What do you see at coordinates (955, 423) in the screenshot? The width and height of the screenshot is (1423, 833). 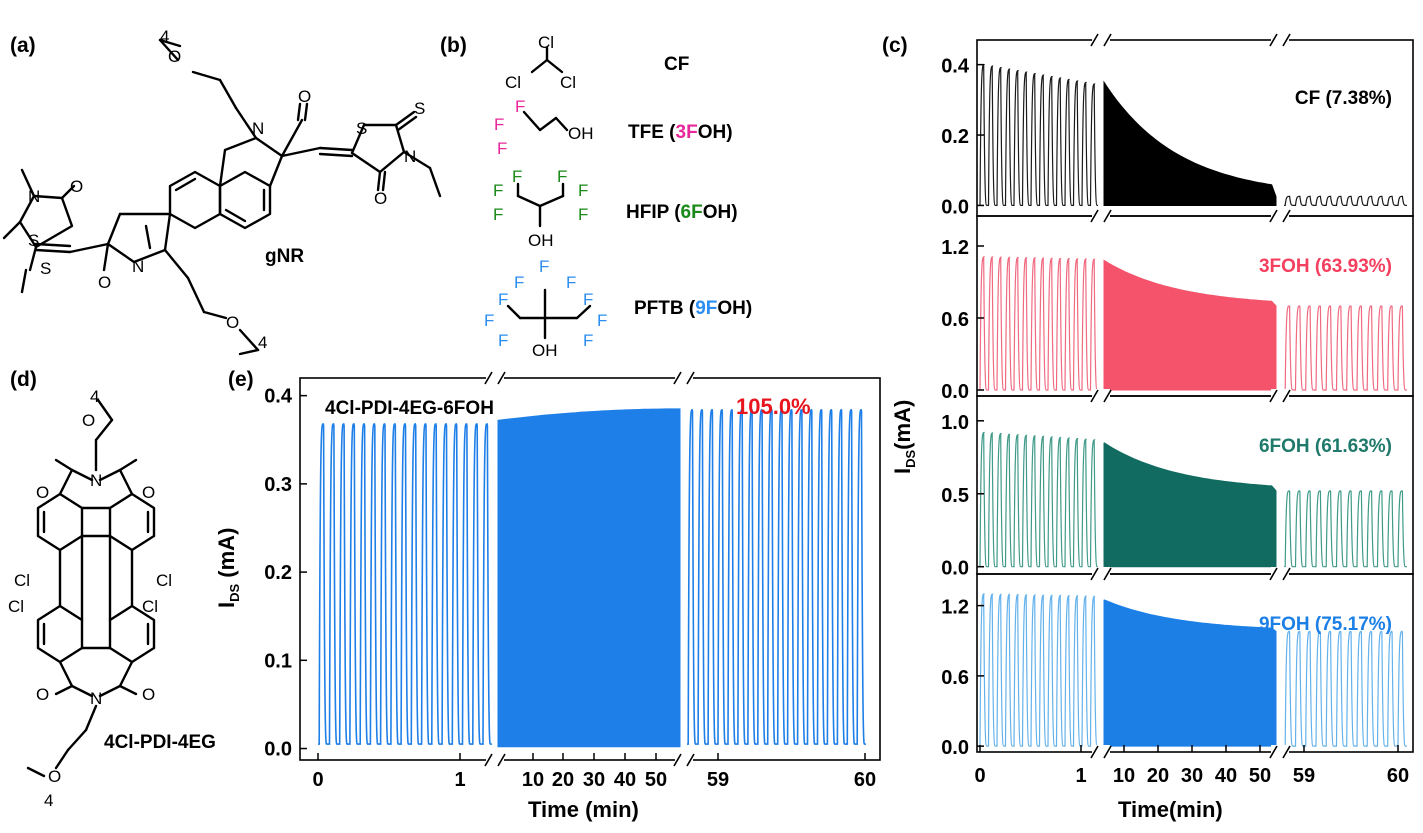 I see `chart-c-subplot-2-ytick-label: 1.0` at bounding box center [955, 423].